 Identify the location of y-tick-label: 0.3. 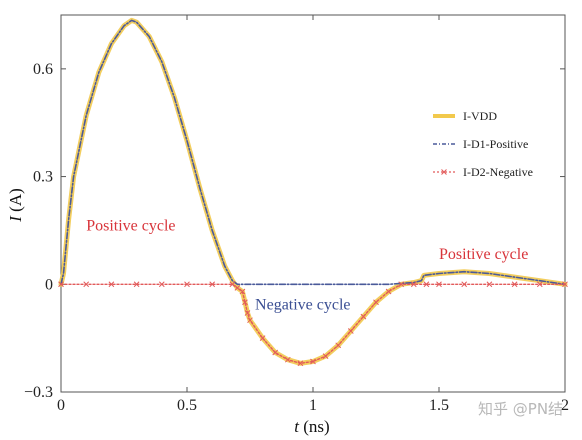
(43, 177).